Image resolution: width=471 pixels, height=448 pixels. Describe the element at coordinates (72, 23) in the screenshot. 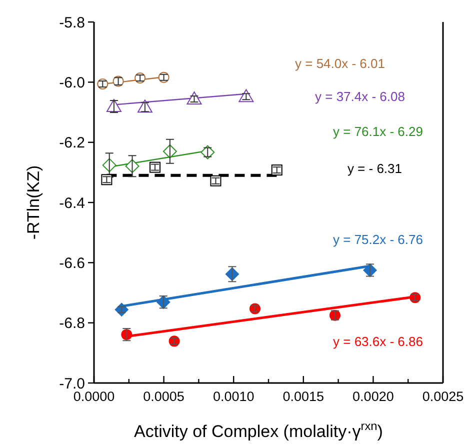

I see `y-tick-label: -5.8` at that location.